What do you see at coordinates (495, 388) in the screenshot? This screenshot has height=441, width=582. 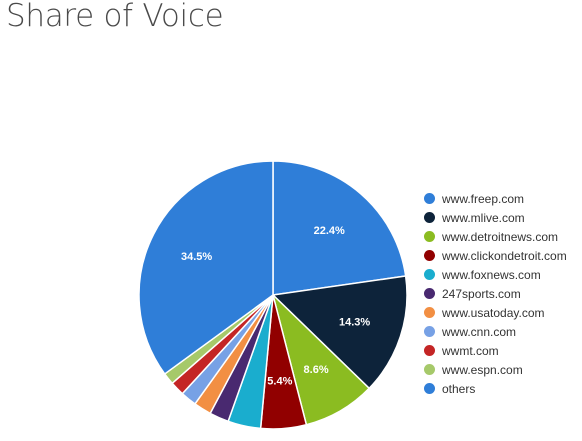 I see `legend-item: others` at bounding box center [495, 388].